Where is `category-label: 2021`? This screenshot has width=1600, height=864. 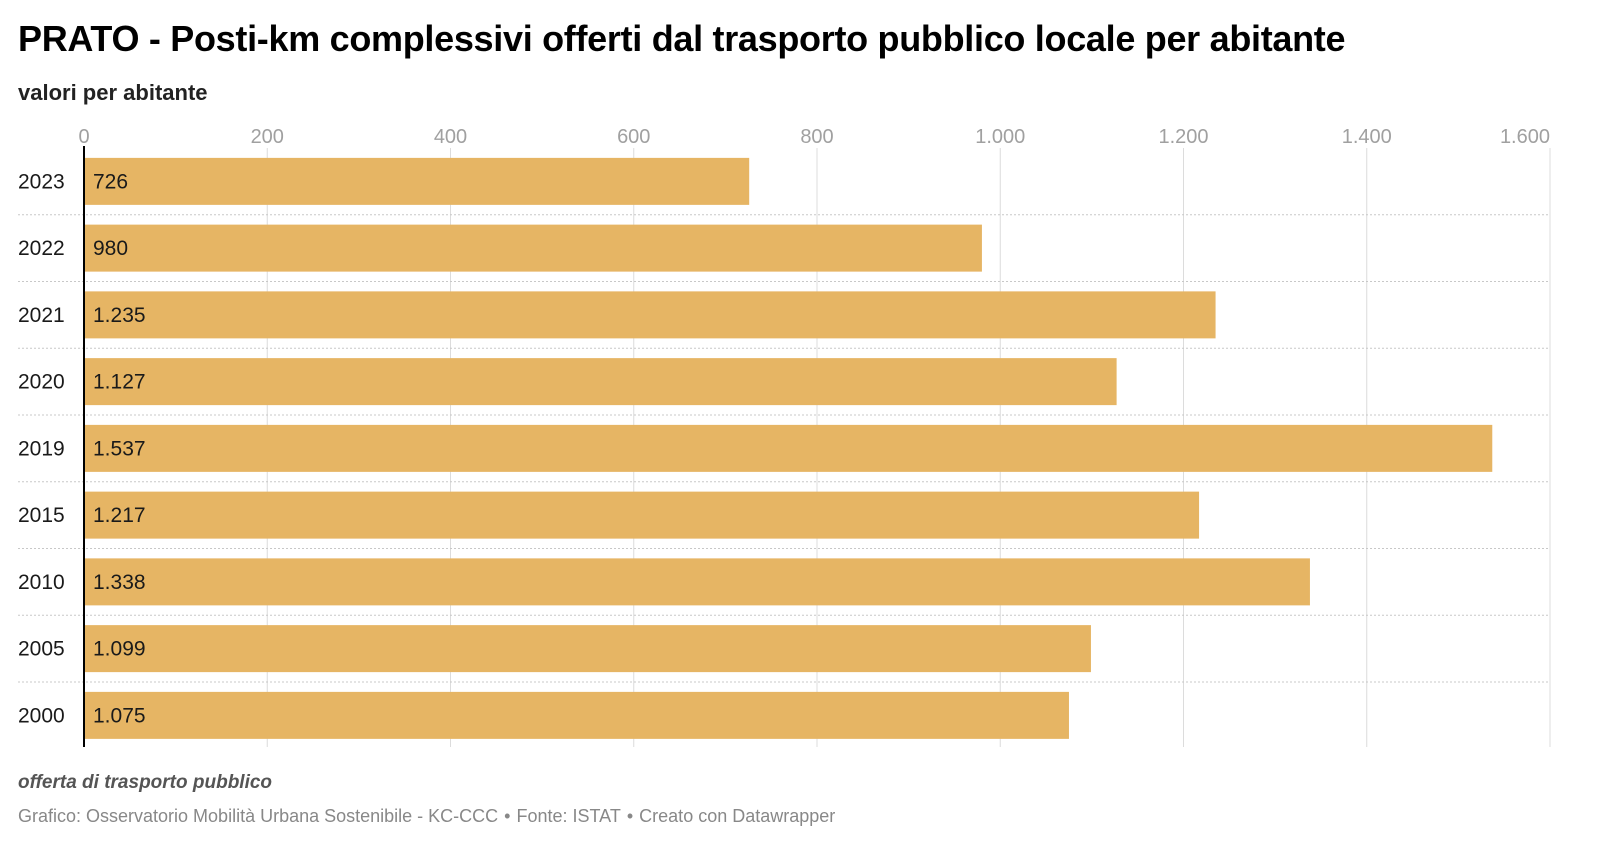 category-label: 2021 is located at coordinates (41, 315).